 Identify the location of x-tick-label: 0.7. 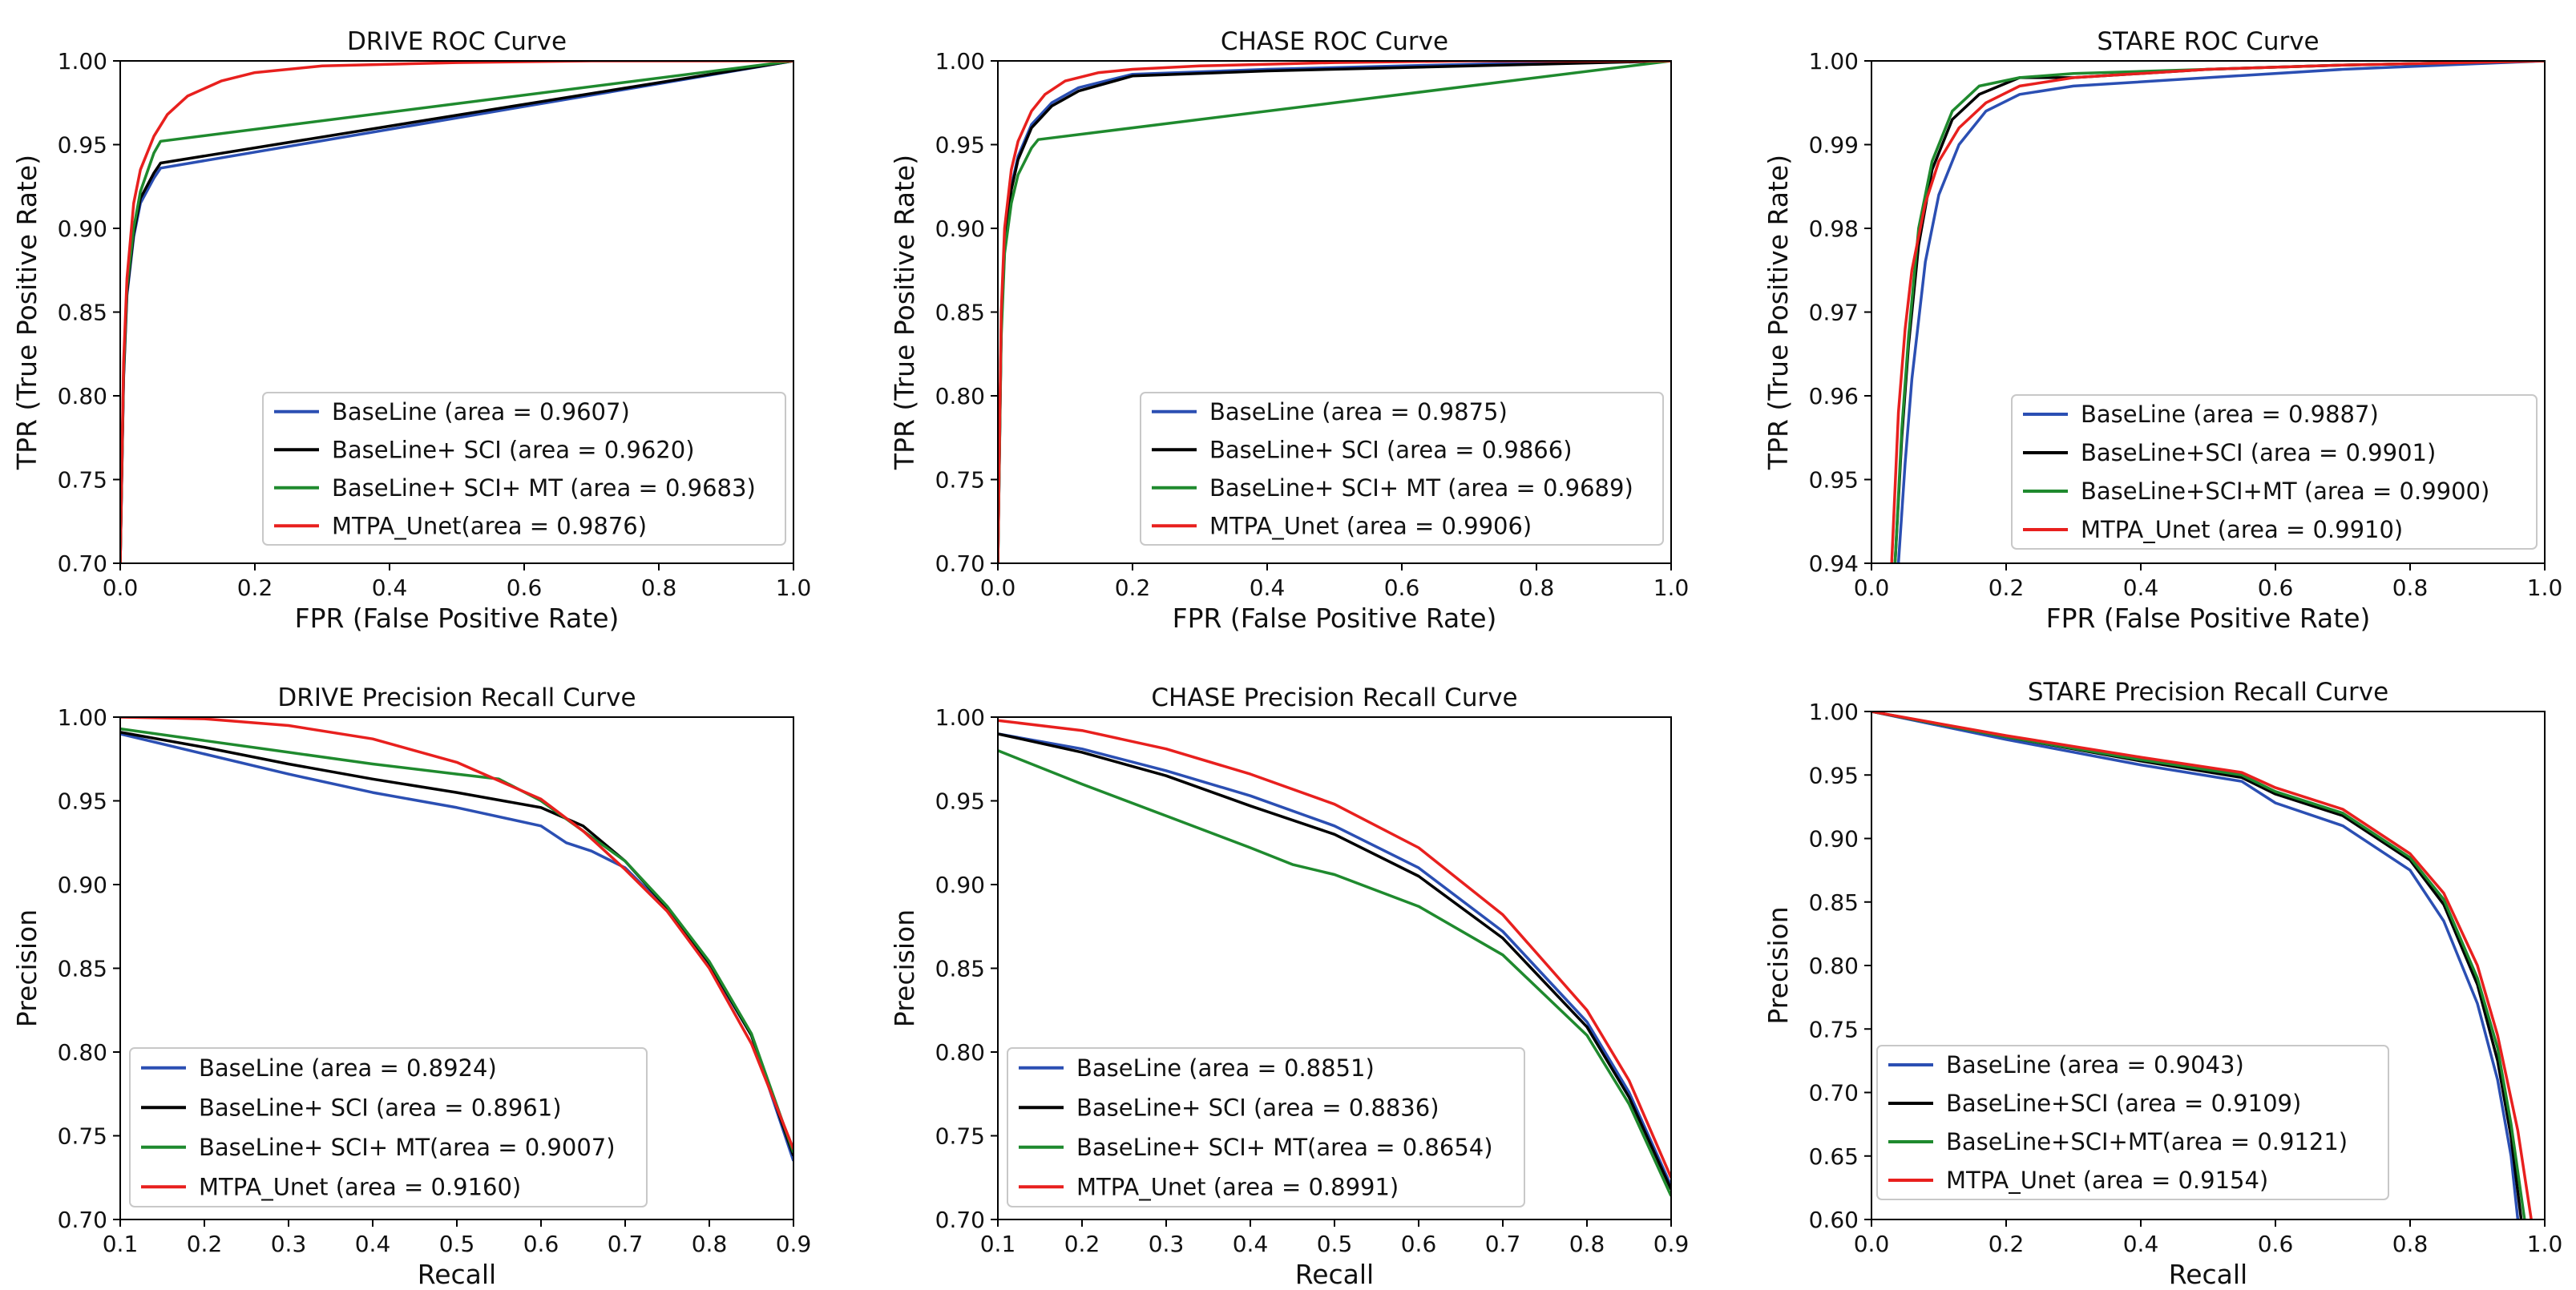
(1503, 1244).